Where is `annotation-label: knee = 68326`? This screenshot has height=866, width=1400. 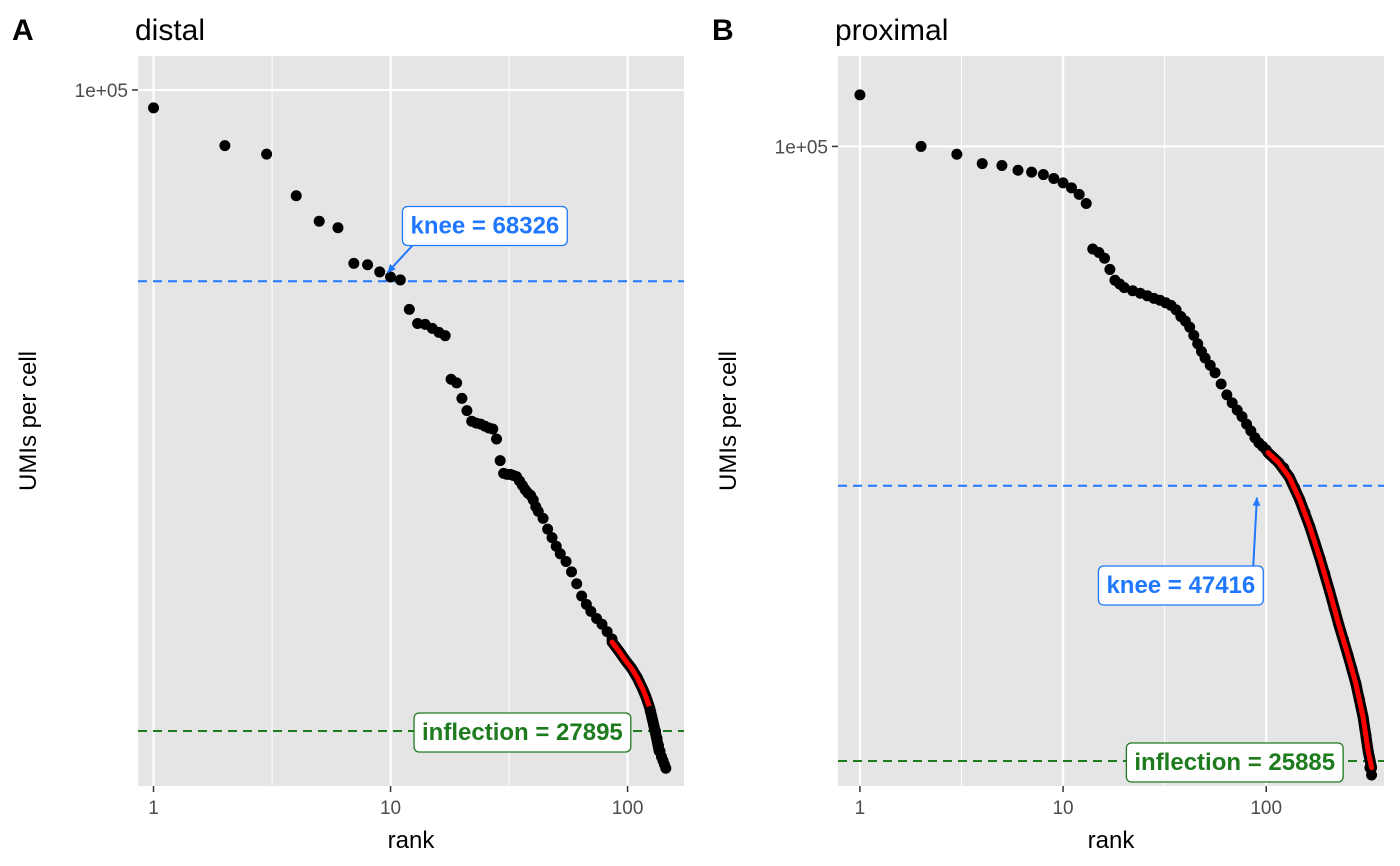 annotation-label: knee = 68326 is located at coordinates (484, 226).